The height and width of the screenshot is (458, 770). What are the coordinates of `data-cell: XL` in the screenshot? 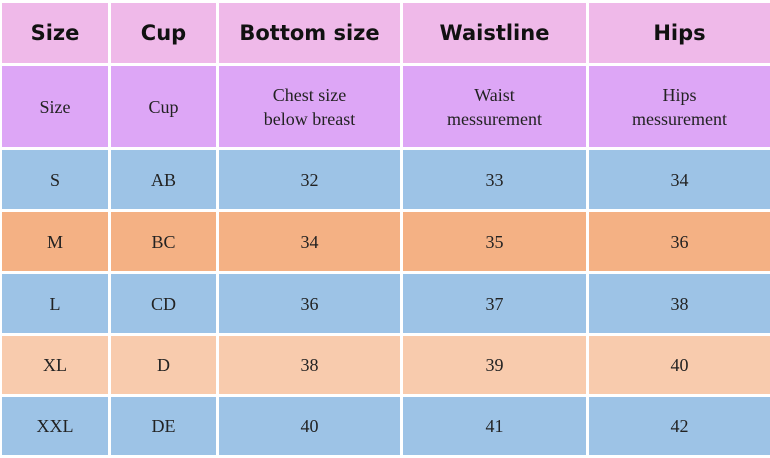 It's located at (55, 365).